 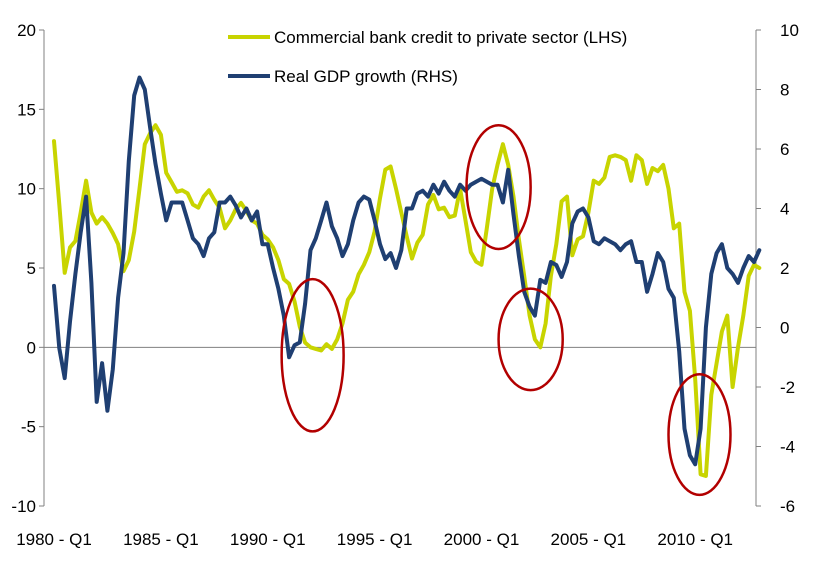 I want to click on x-tick-label: 1995 - Q1, so click(x=375, y=539).